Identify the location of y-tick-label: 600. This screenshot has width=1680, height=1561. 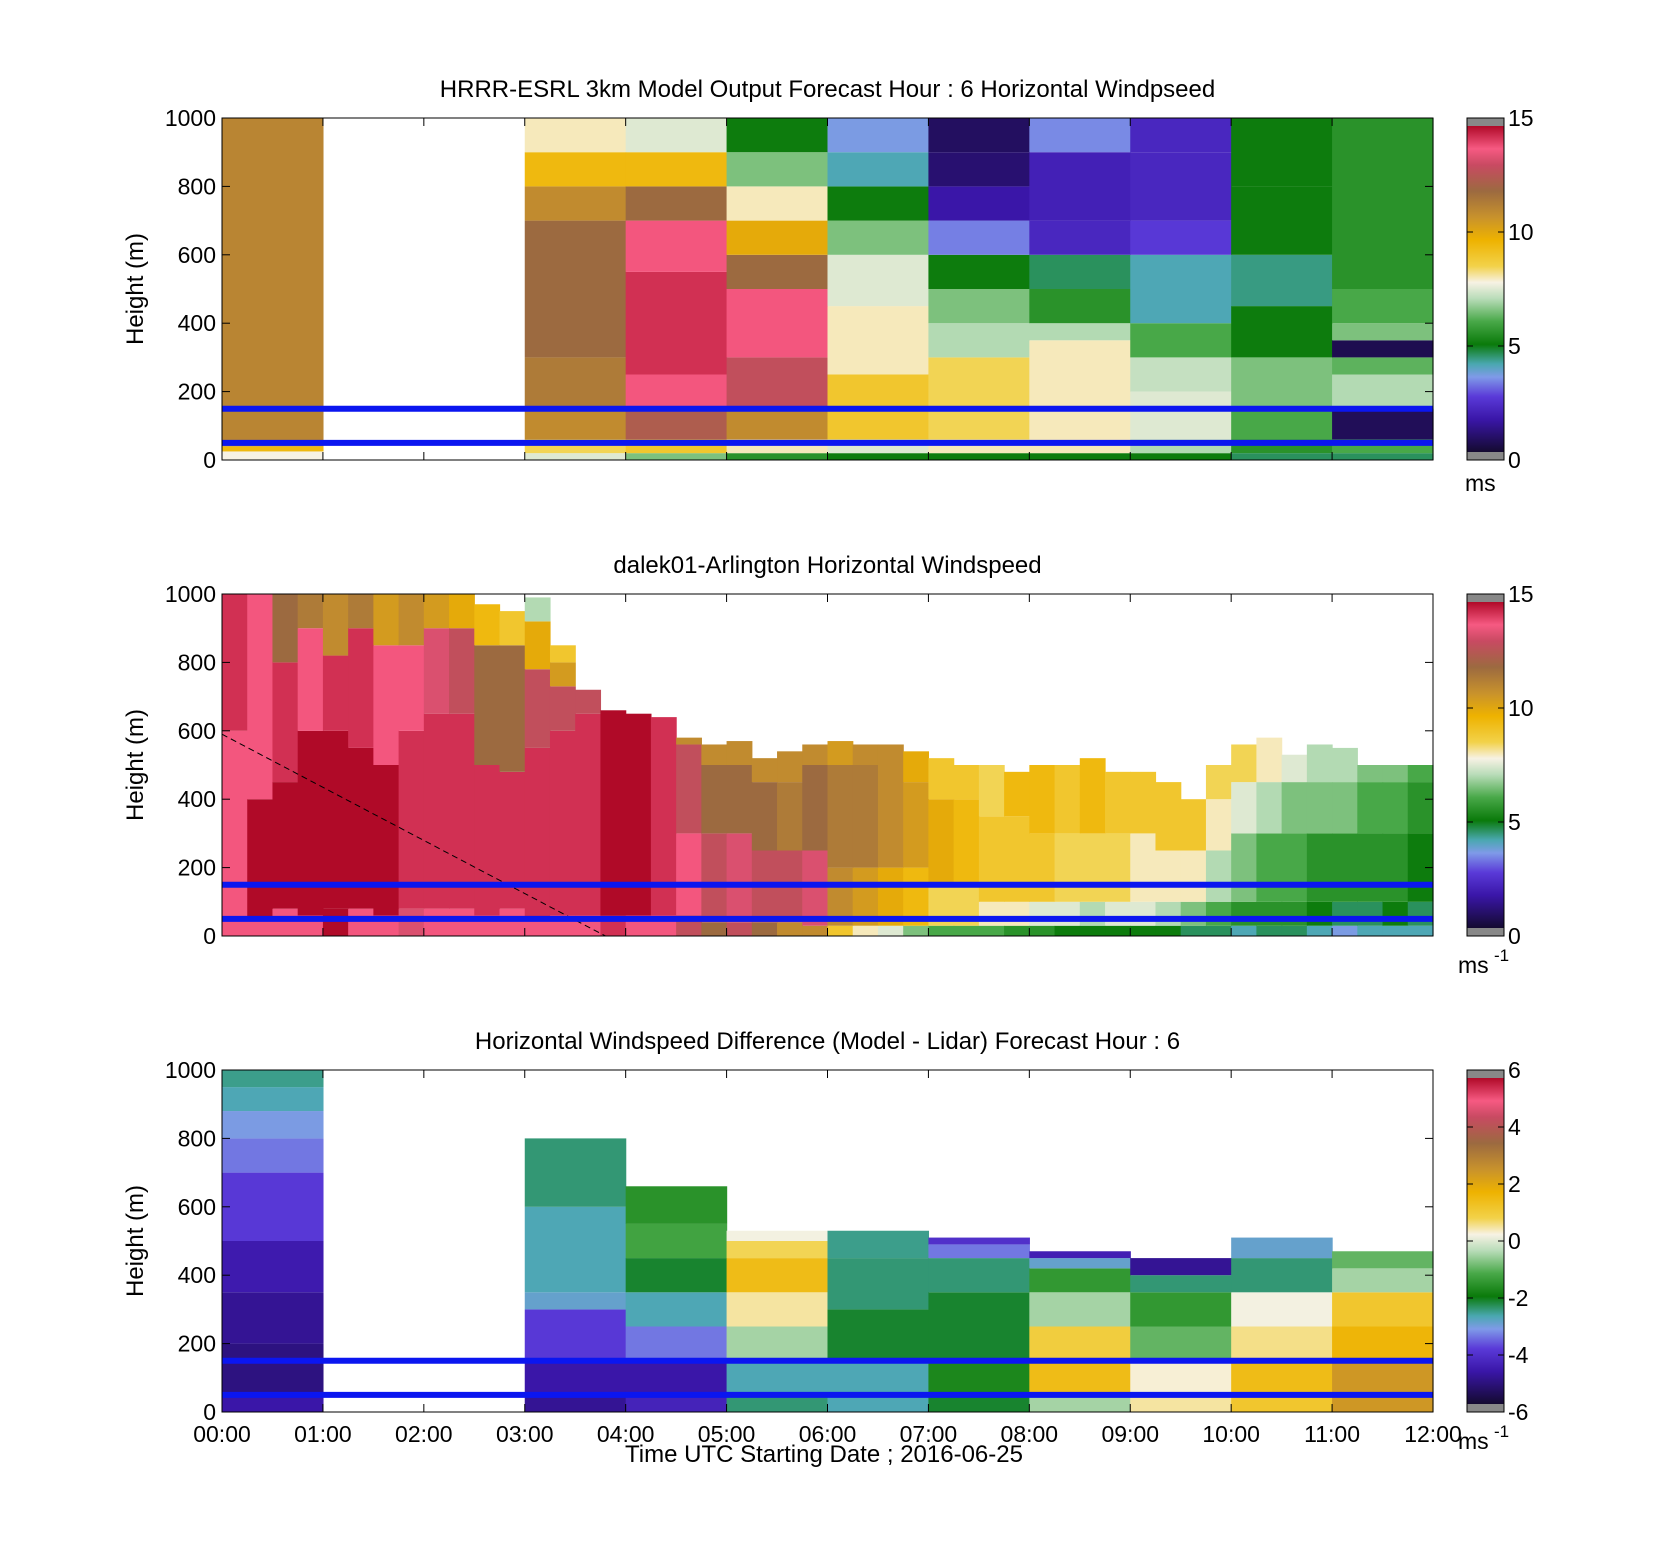
(197, 255).